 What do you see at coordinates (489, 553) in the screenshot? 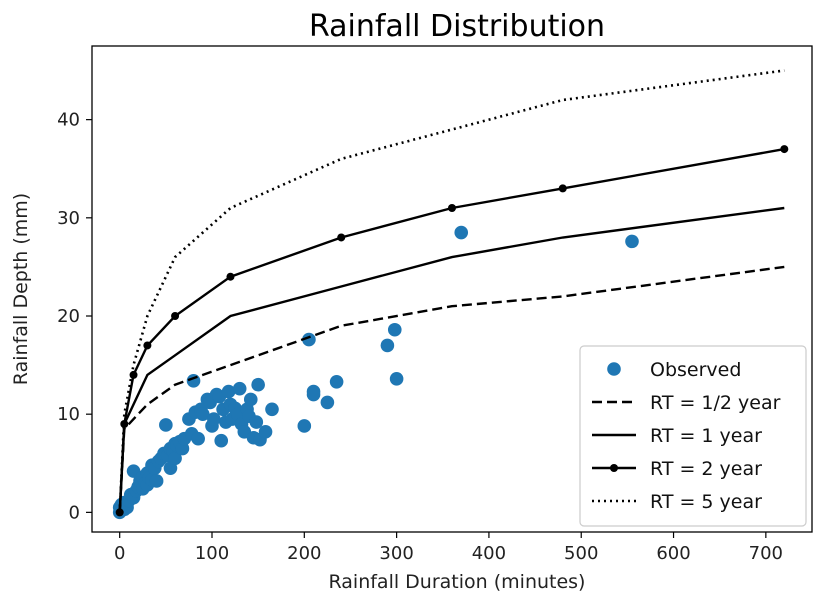
I see `x-tick-label: 400` at bounding box center [489, 553].